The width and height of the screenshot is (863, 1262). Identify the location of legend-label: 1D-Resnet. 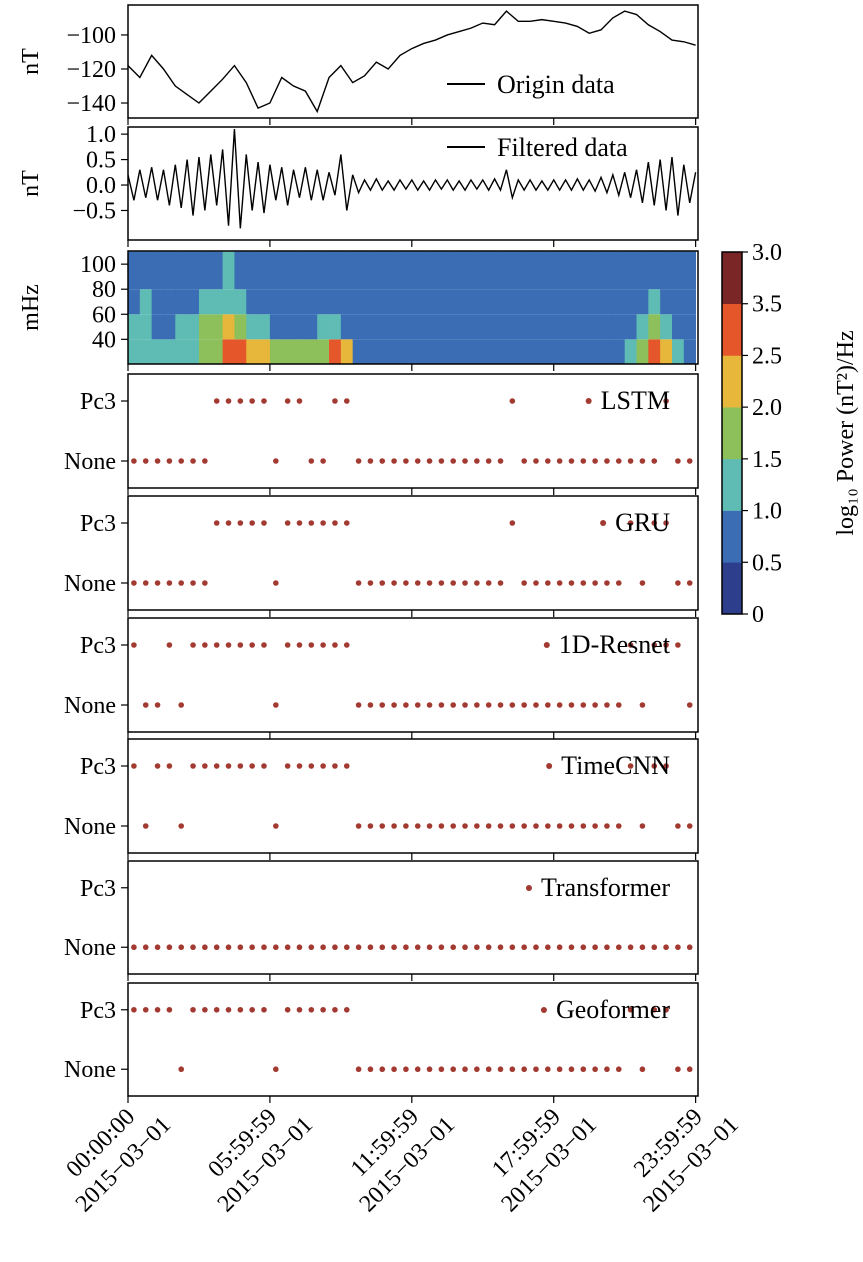
(615, 644).